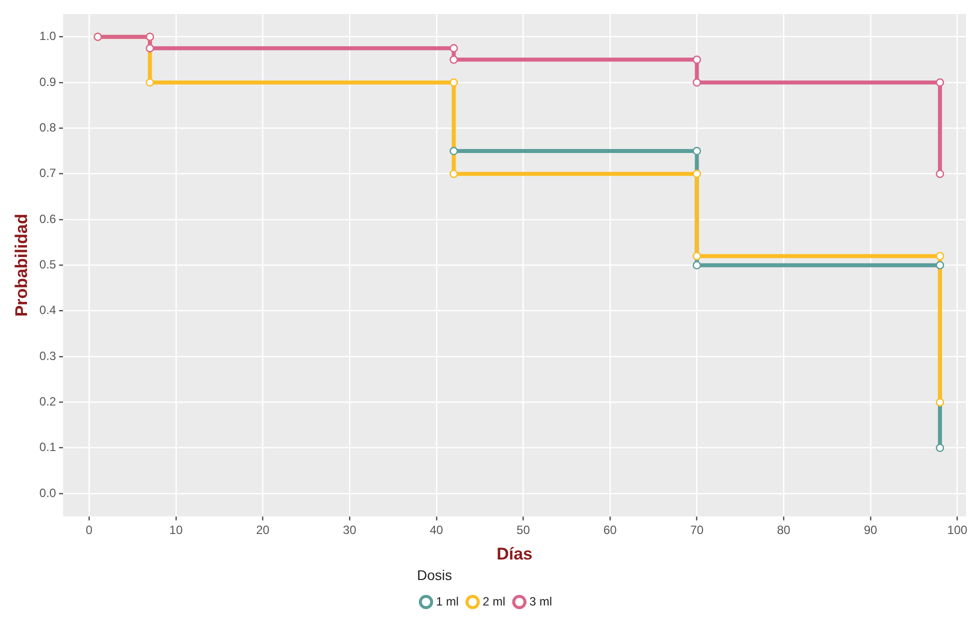 This screenshot has height=624, width=980. What do you see at coordinates (21, 265) in the screenshot?
I see `y-axis-title: Probabilidad` at bounding box center [21, 265].